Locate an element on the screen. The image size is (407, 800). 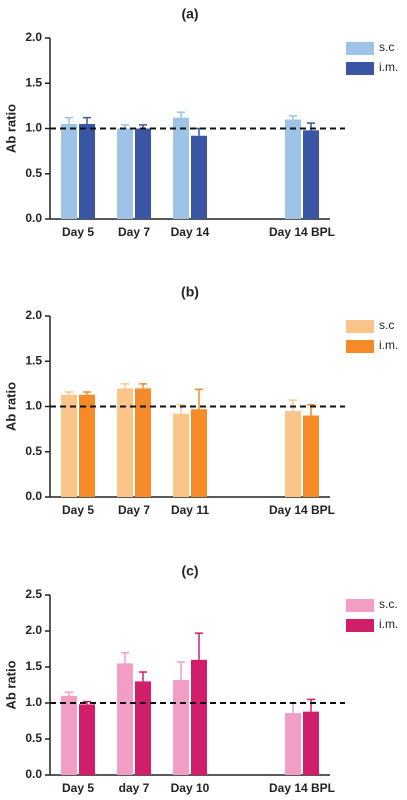
chart-title: (a) is located at coordinates (189, 14).